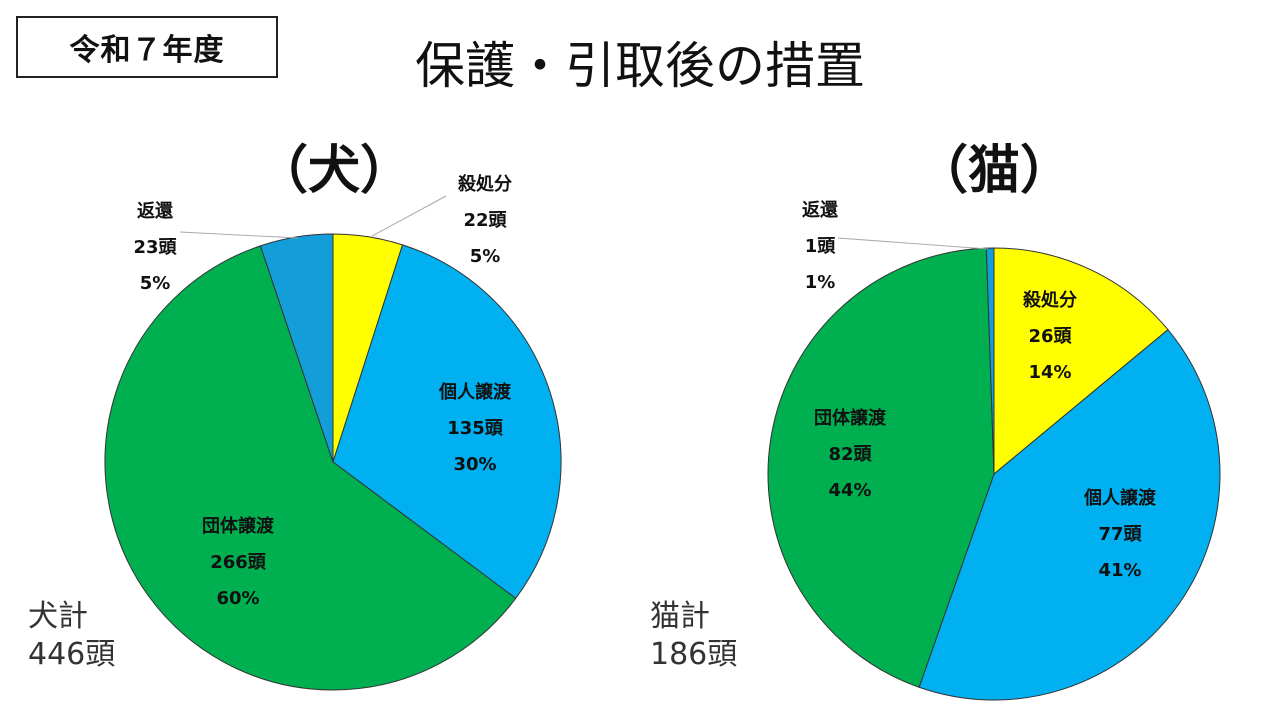  Describe the element at coordinates (333, 171) in the screenshot. I see `dog-chart-title: （犬）` at that location.